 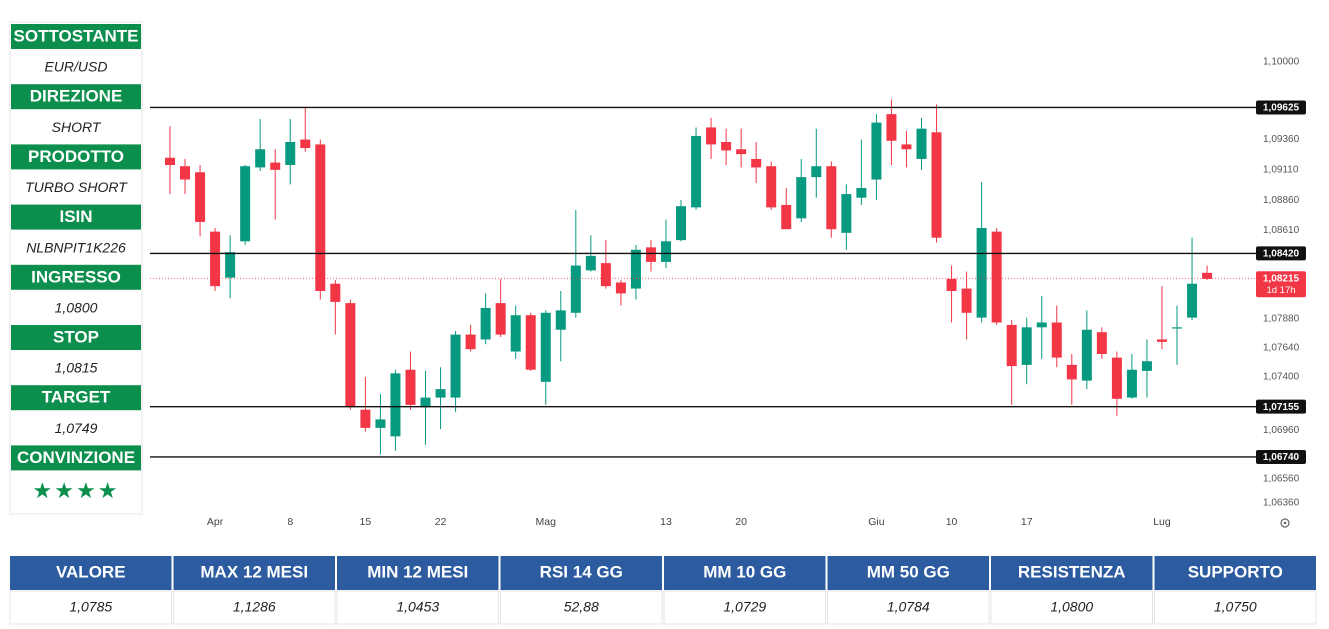 I want to click on y-tick-label: 1,08610, so click(x=1281, y=230).